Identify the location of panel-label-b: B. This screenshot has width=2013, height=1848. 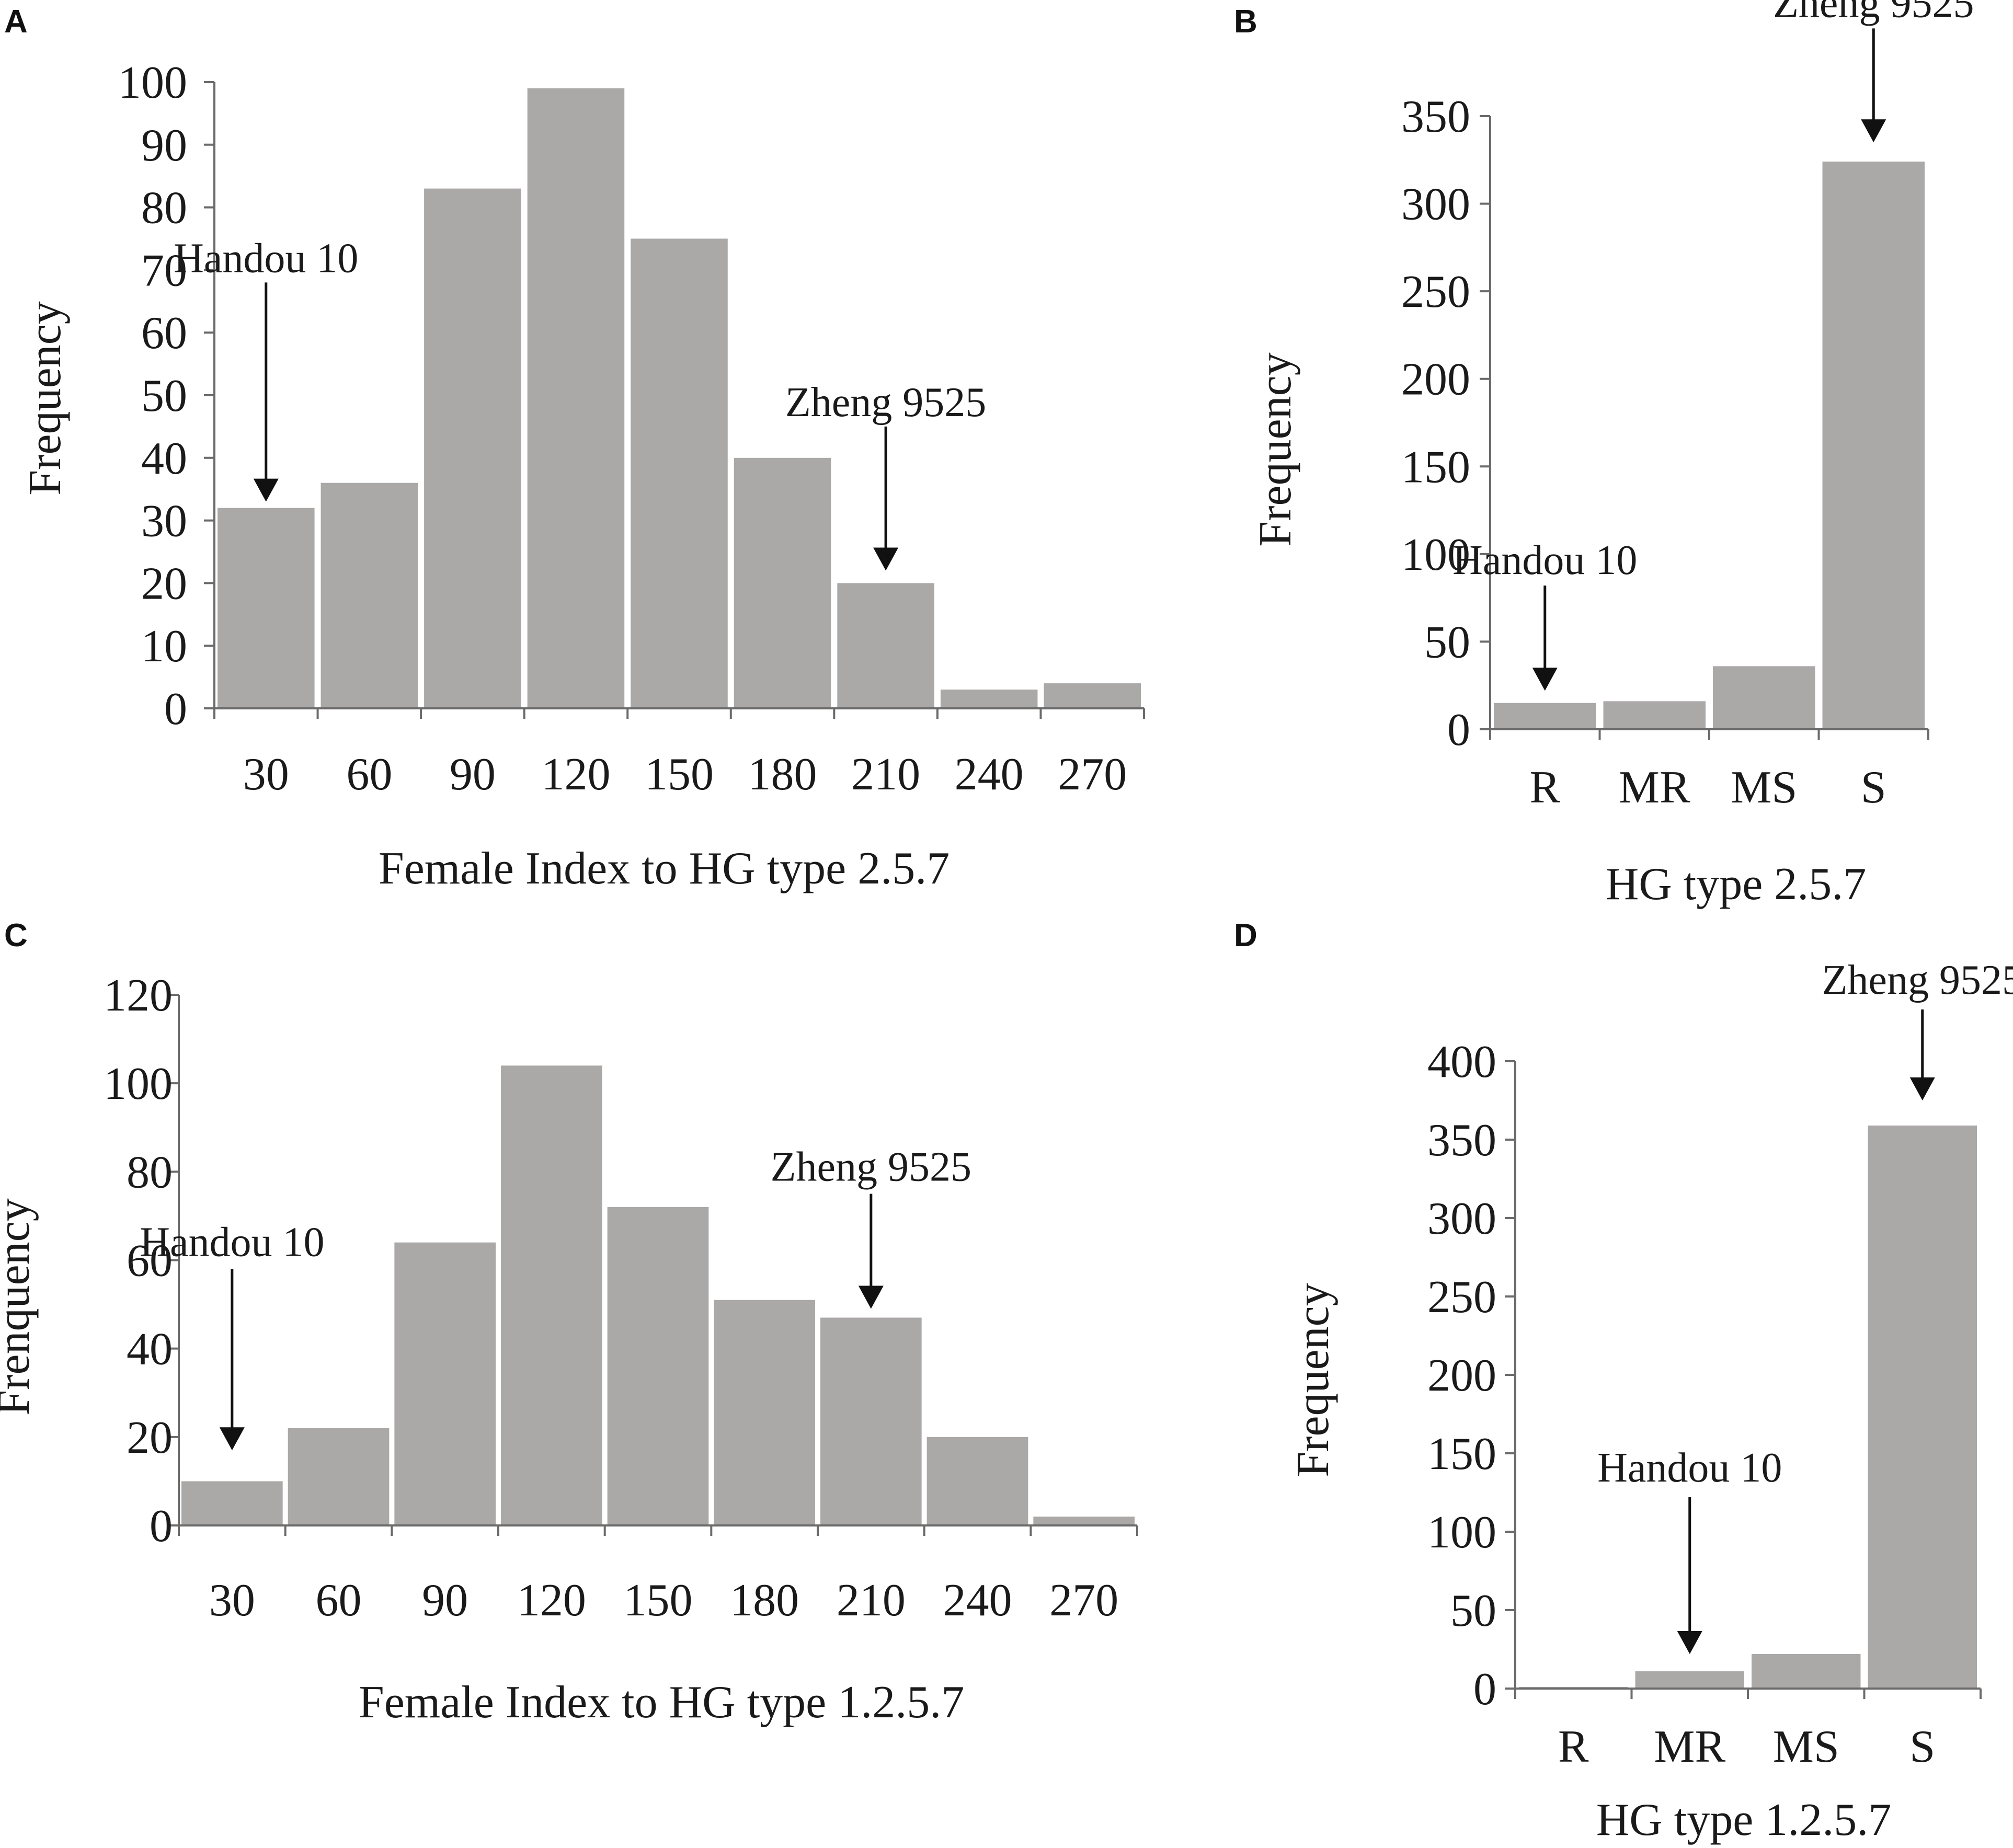
(1245, 22).